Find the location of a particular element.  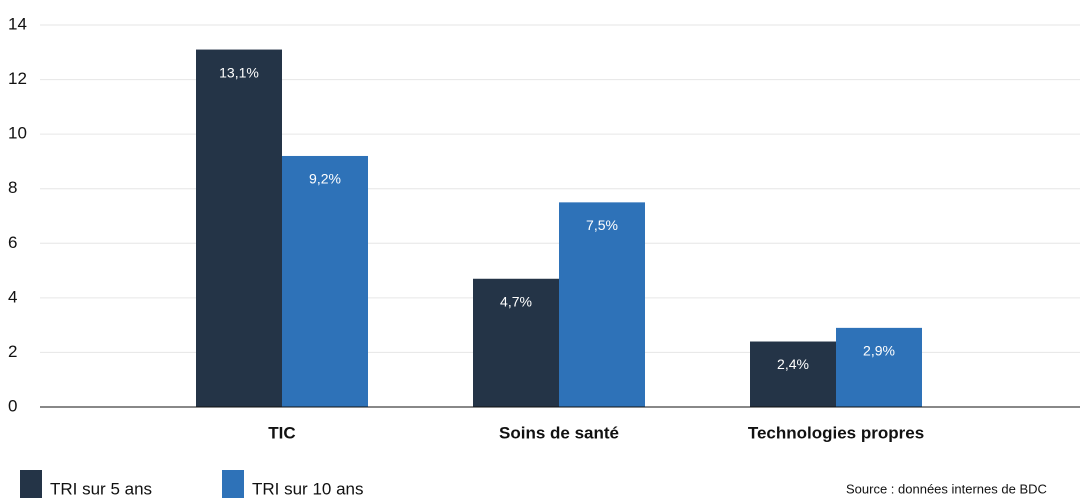

y-tick-label: 0 is located at coordinates (12, 405).